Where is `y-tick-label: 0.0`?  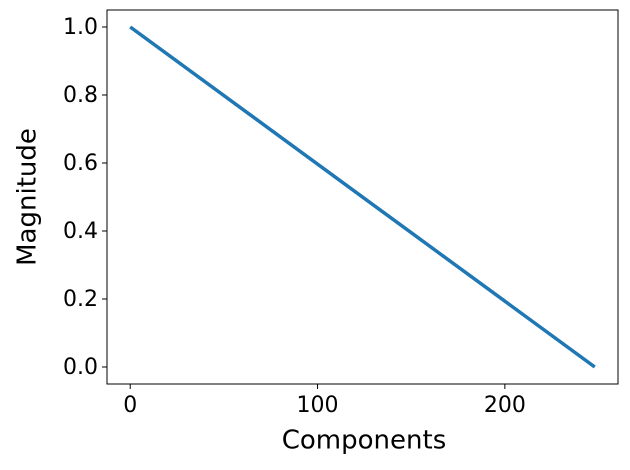
y-tick-label: 0.0 is located at coordinates (80, 367).